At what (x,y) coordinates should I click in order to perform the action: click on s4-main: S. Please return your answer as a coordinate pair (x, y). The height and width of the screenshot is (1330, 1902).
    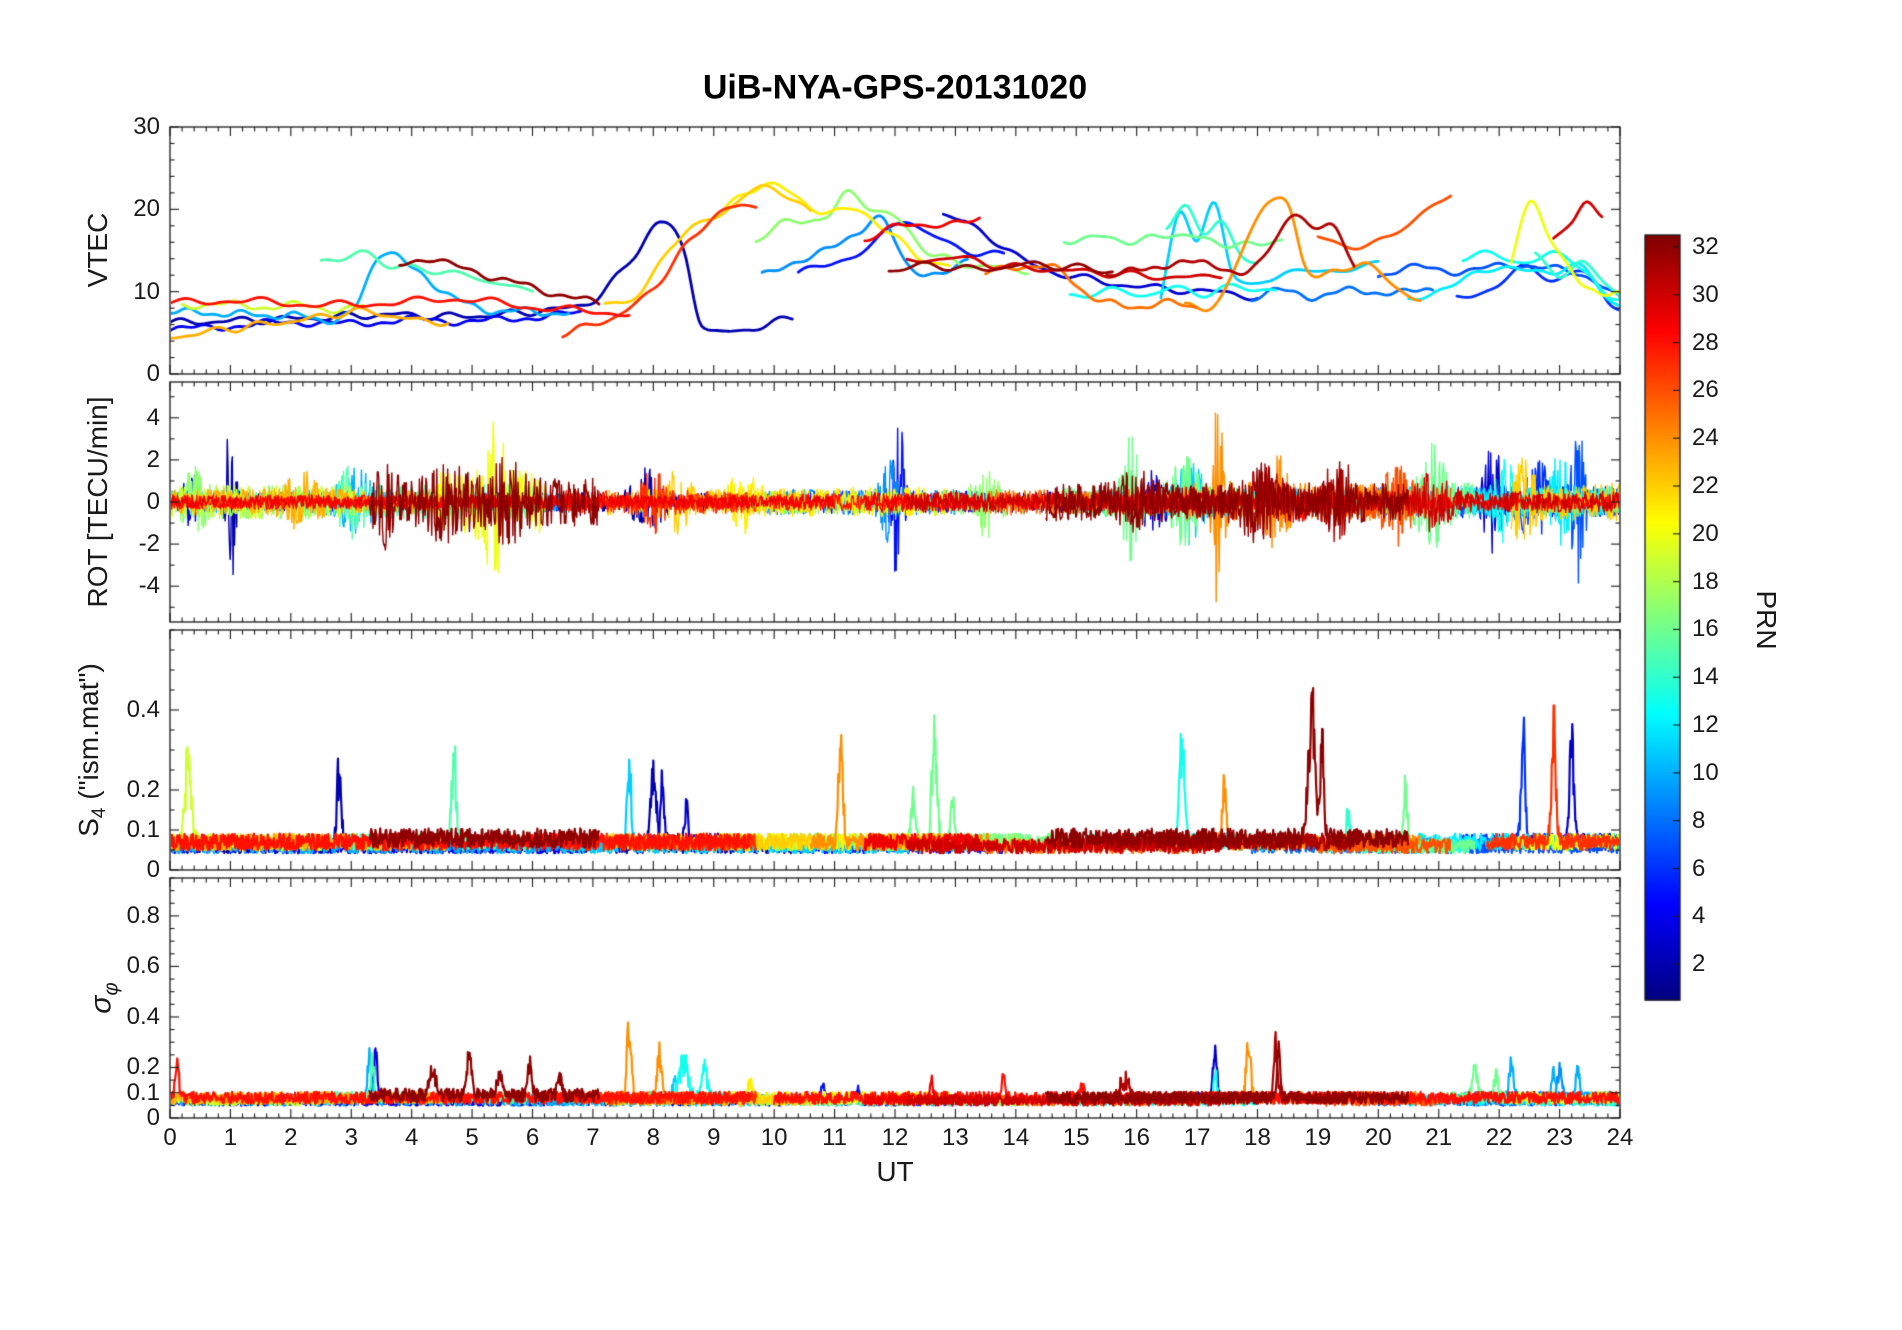
    Looking at the image, I should click on (89, 827).